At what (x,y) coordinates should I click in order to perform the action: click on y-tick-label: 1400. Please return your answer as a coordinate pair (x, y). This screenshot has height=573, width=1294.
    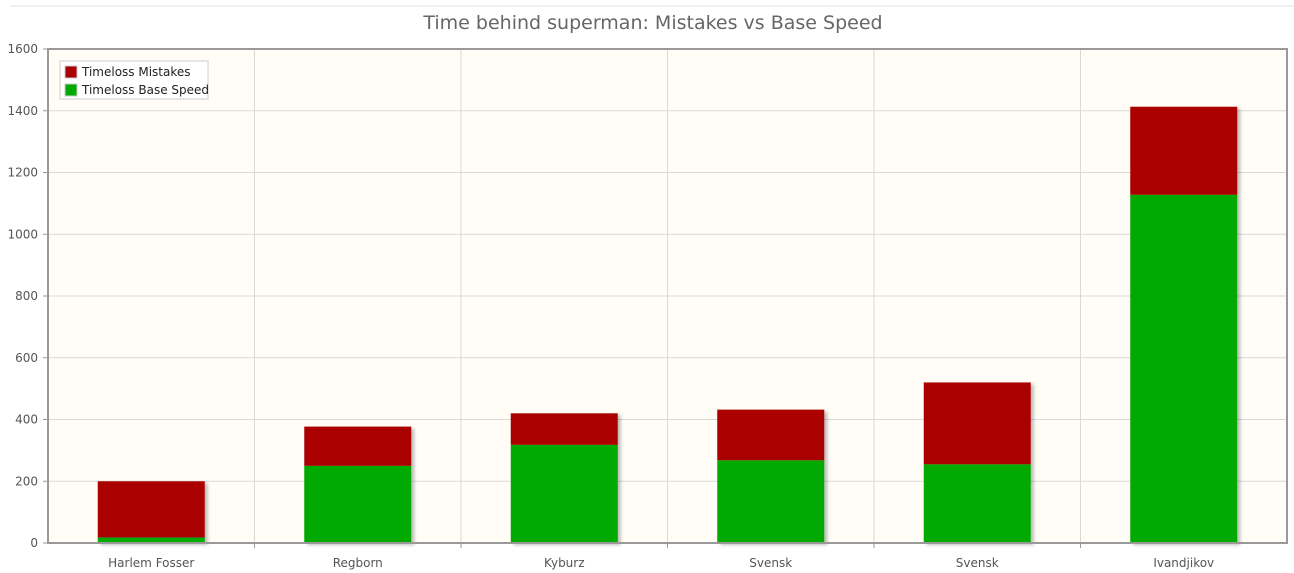
    Looking at the image, I should click on (22, 111).